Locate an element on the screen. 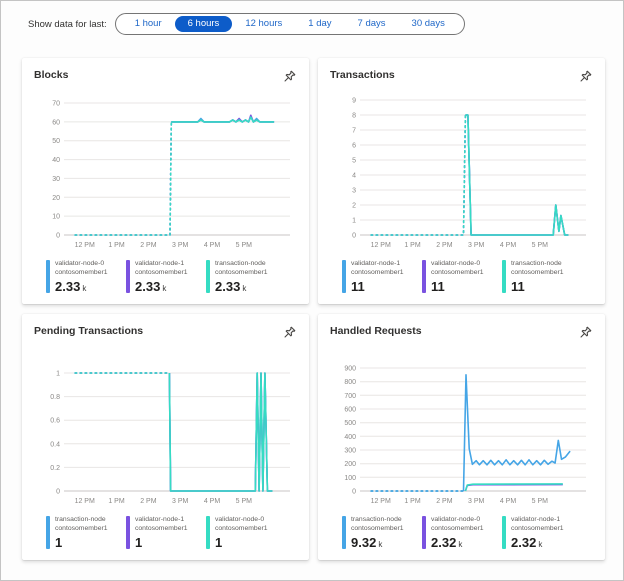  svg-text: 10 is located at coordinates (56, 217).